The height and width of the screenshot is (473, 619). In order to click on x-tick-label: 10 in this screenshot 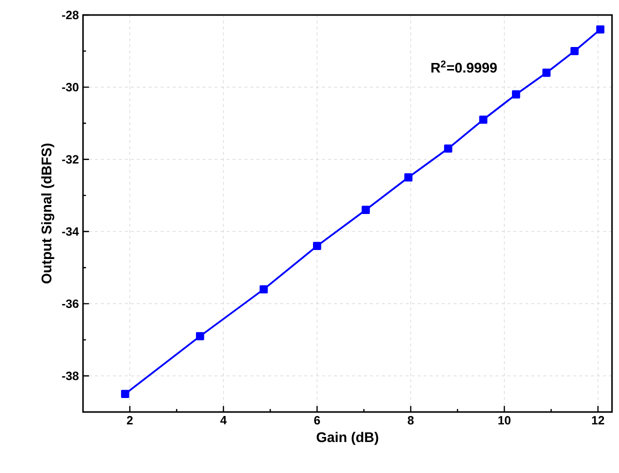, I will do `click(504, 420)`.